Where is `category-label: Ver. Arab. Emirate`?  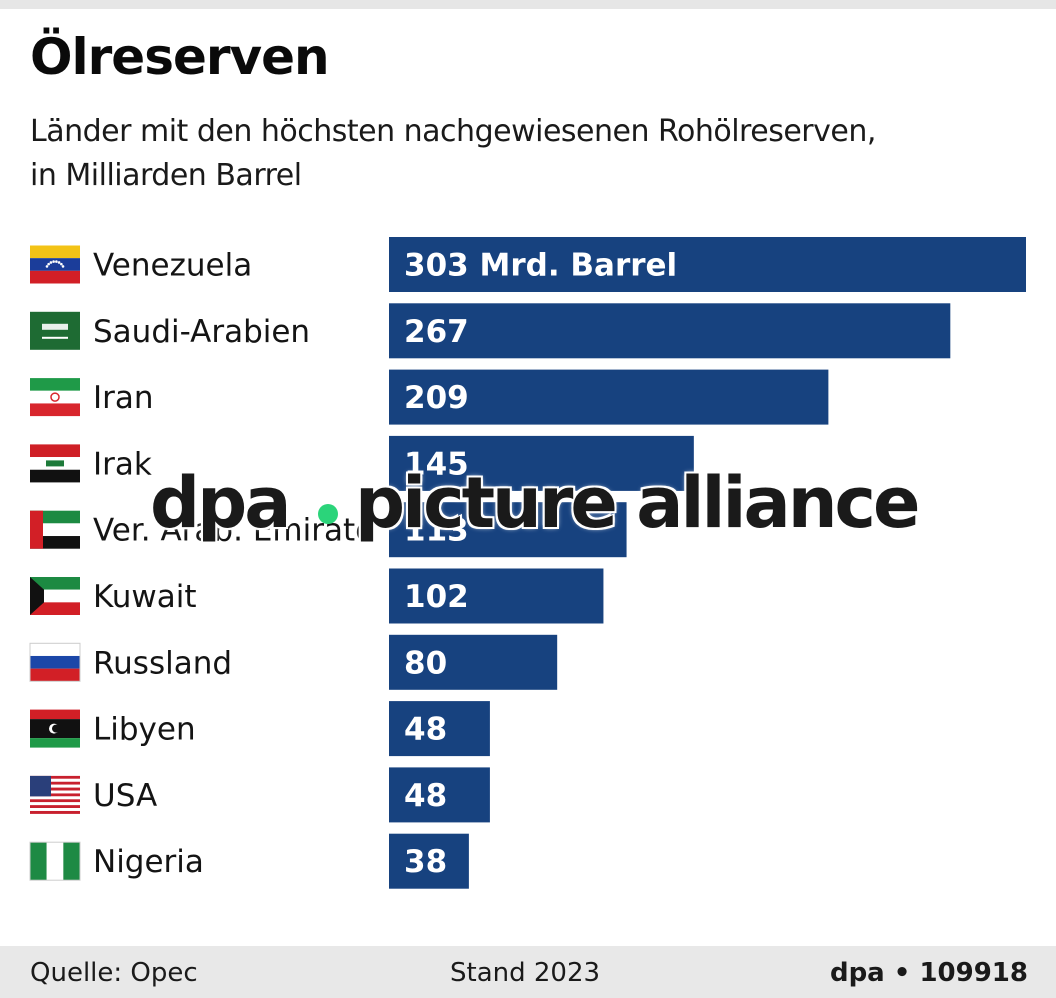 category-label: Ver. Arab. Emirate is located at coordinates (233, 531).